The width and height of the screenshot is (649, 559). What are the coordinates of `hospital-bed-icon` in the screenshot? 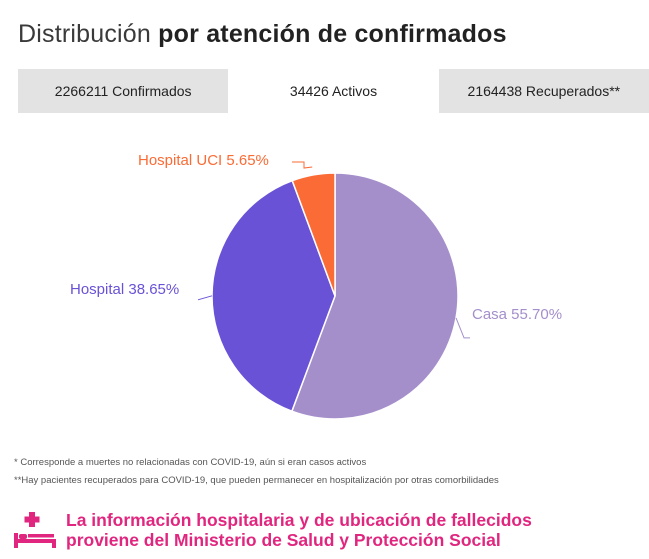 It's located at (35, 530).